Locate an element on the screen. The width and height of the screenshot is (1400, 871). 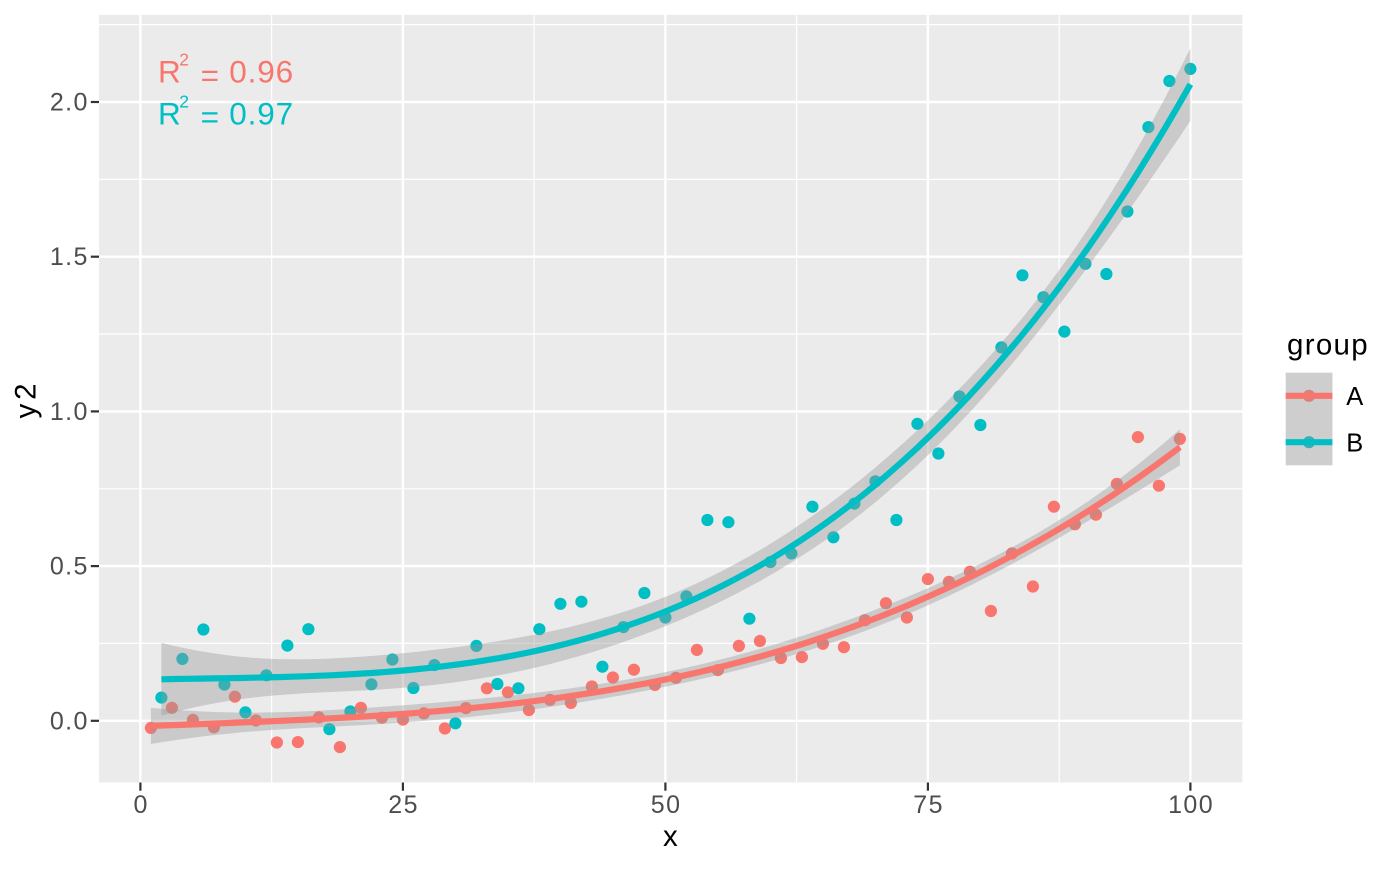
svg-text: 1.5 is located at coordinates (69, 257).